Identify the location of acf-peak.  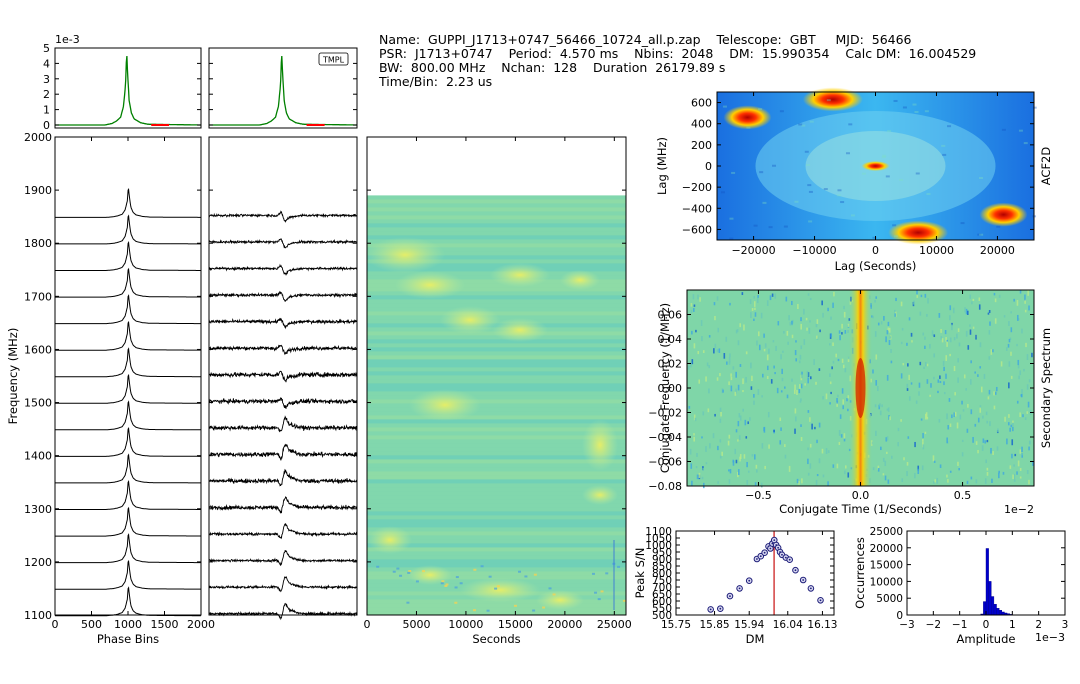
(918, 232).